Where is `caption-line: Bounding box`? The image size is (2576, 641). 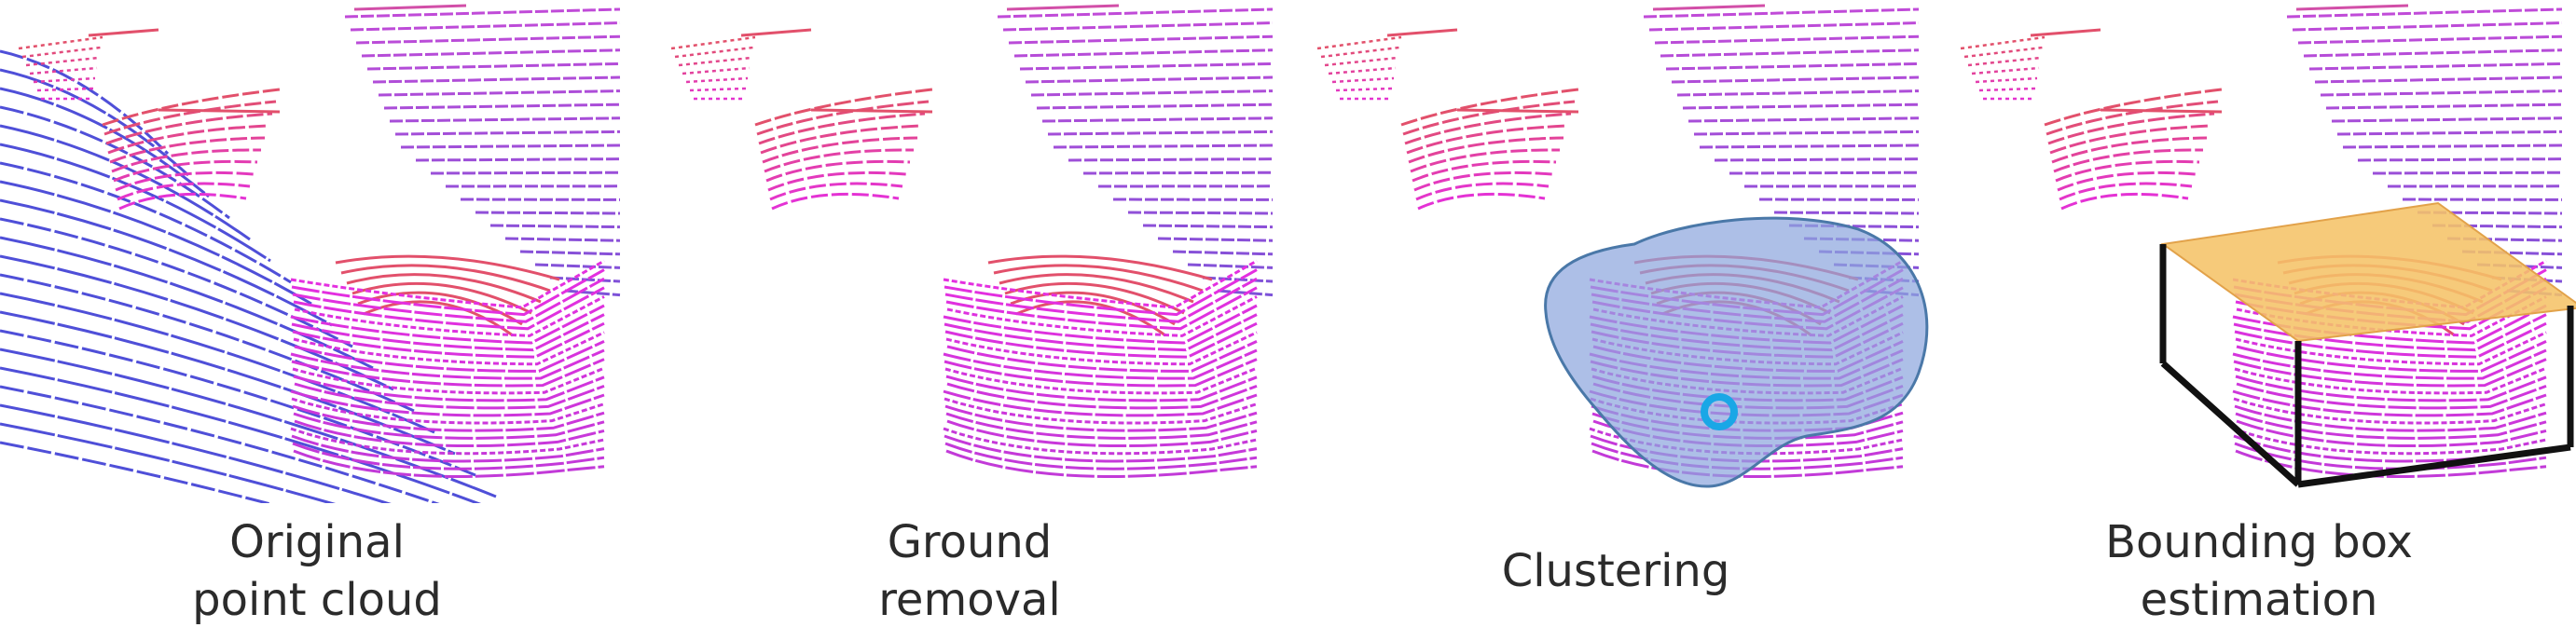 caption-line: Bounding box is located at coordinates (2259, 542).